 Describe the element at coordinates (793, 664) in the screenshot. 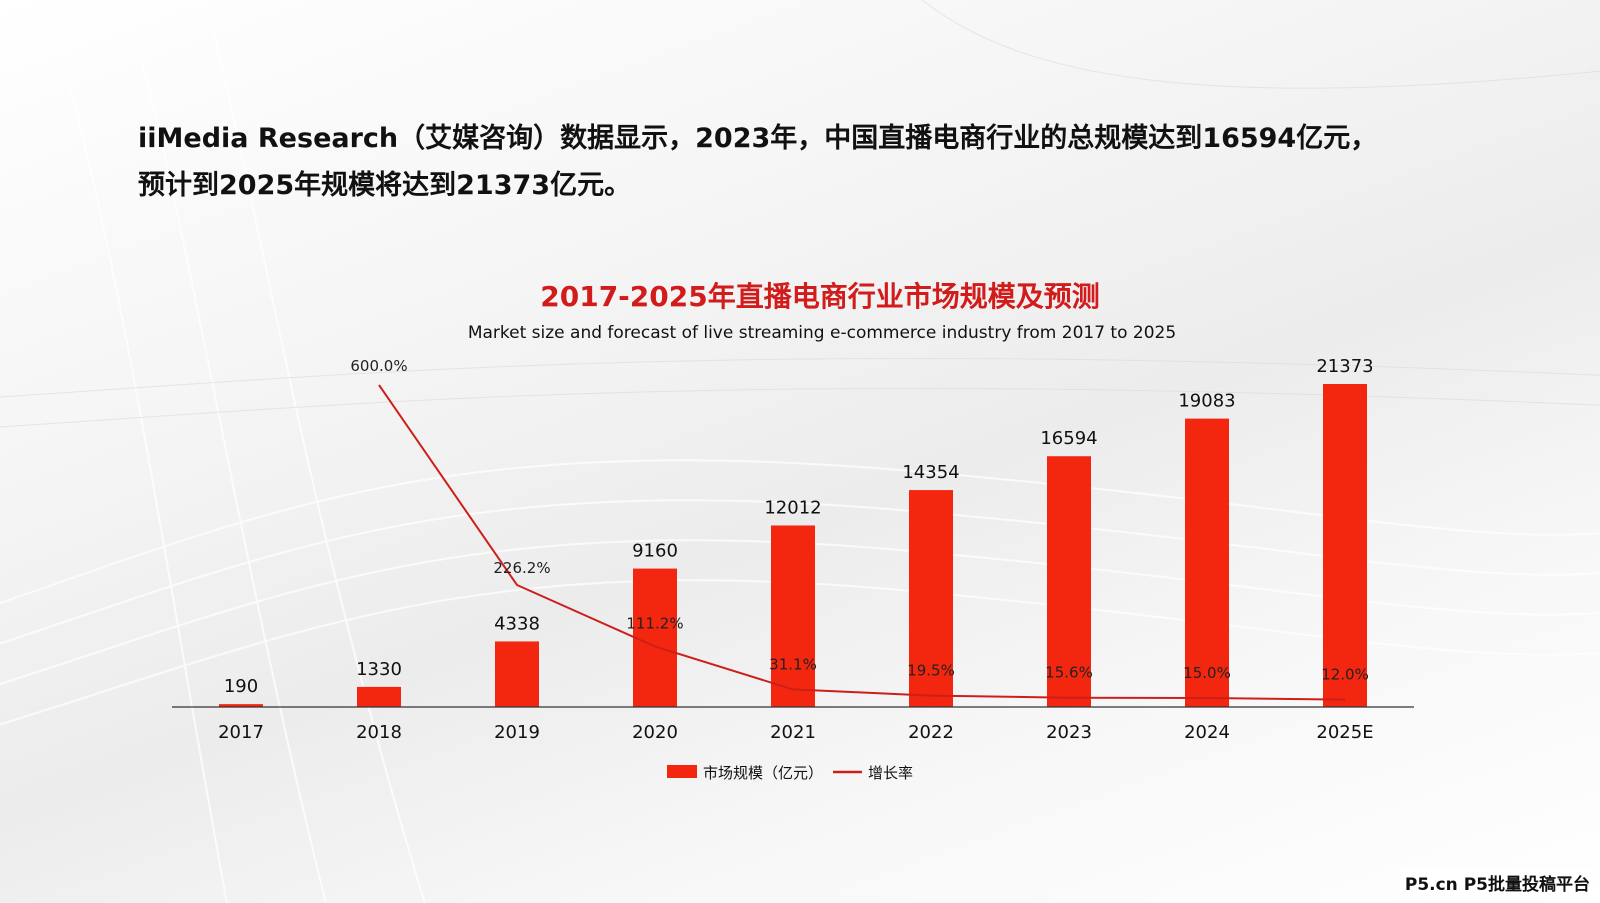

I see `growth-rate-label-2021: 31.1%` at that location.